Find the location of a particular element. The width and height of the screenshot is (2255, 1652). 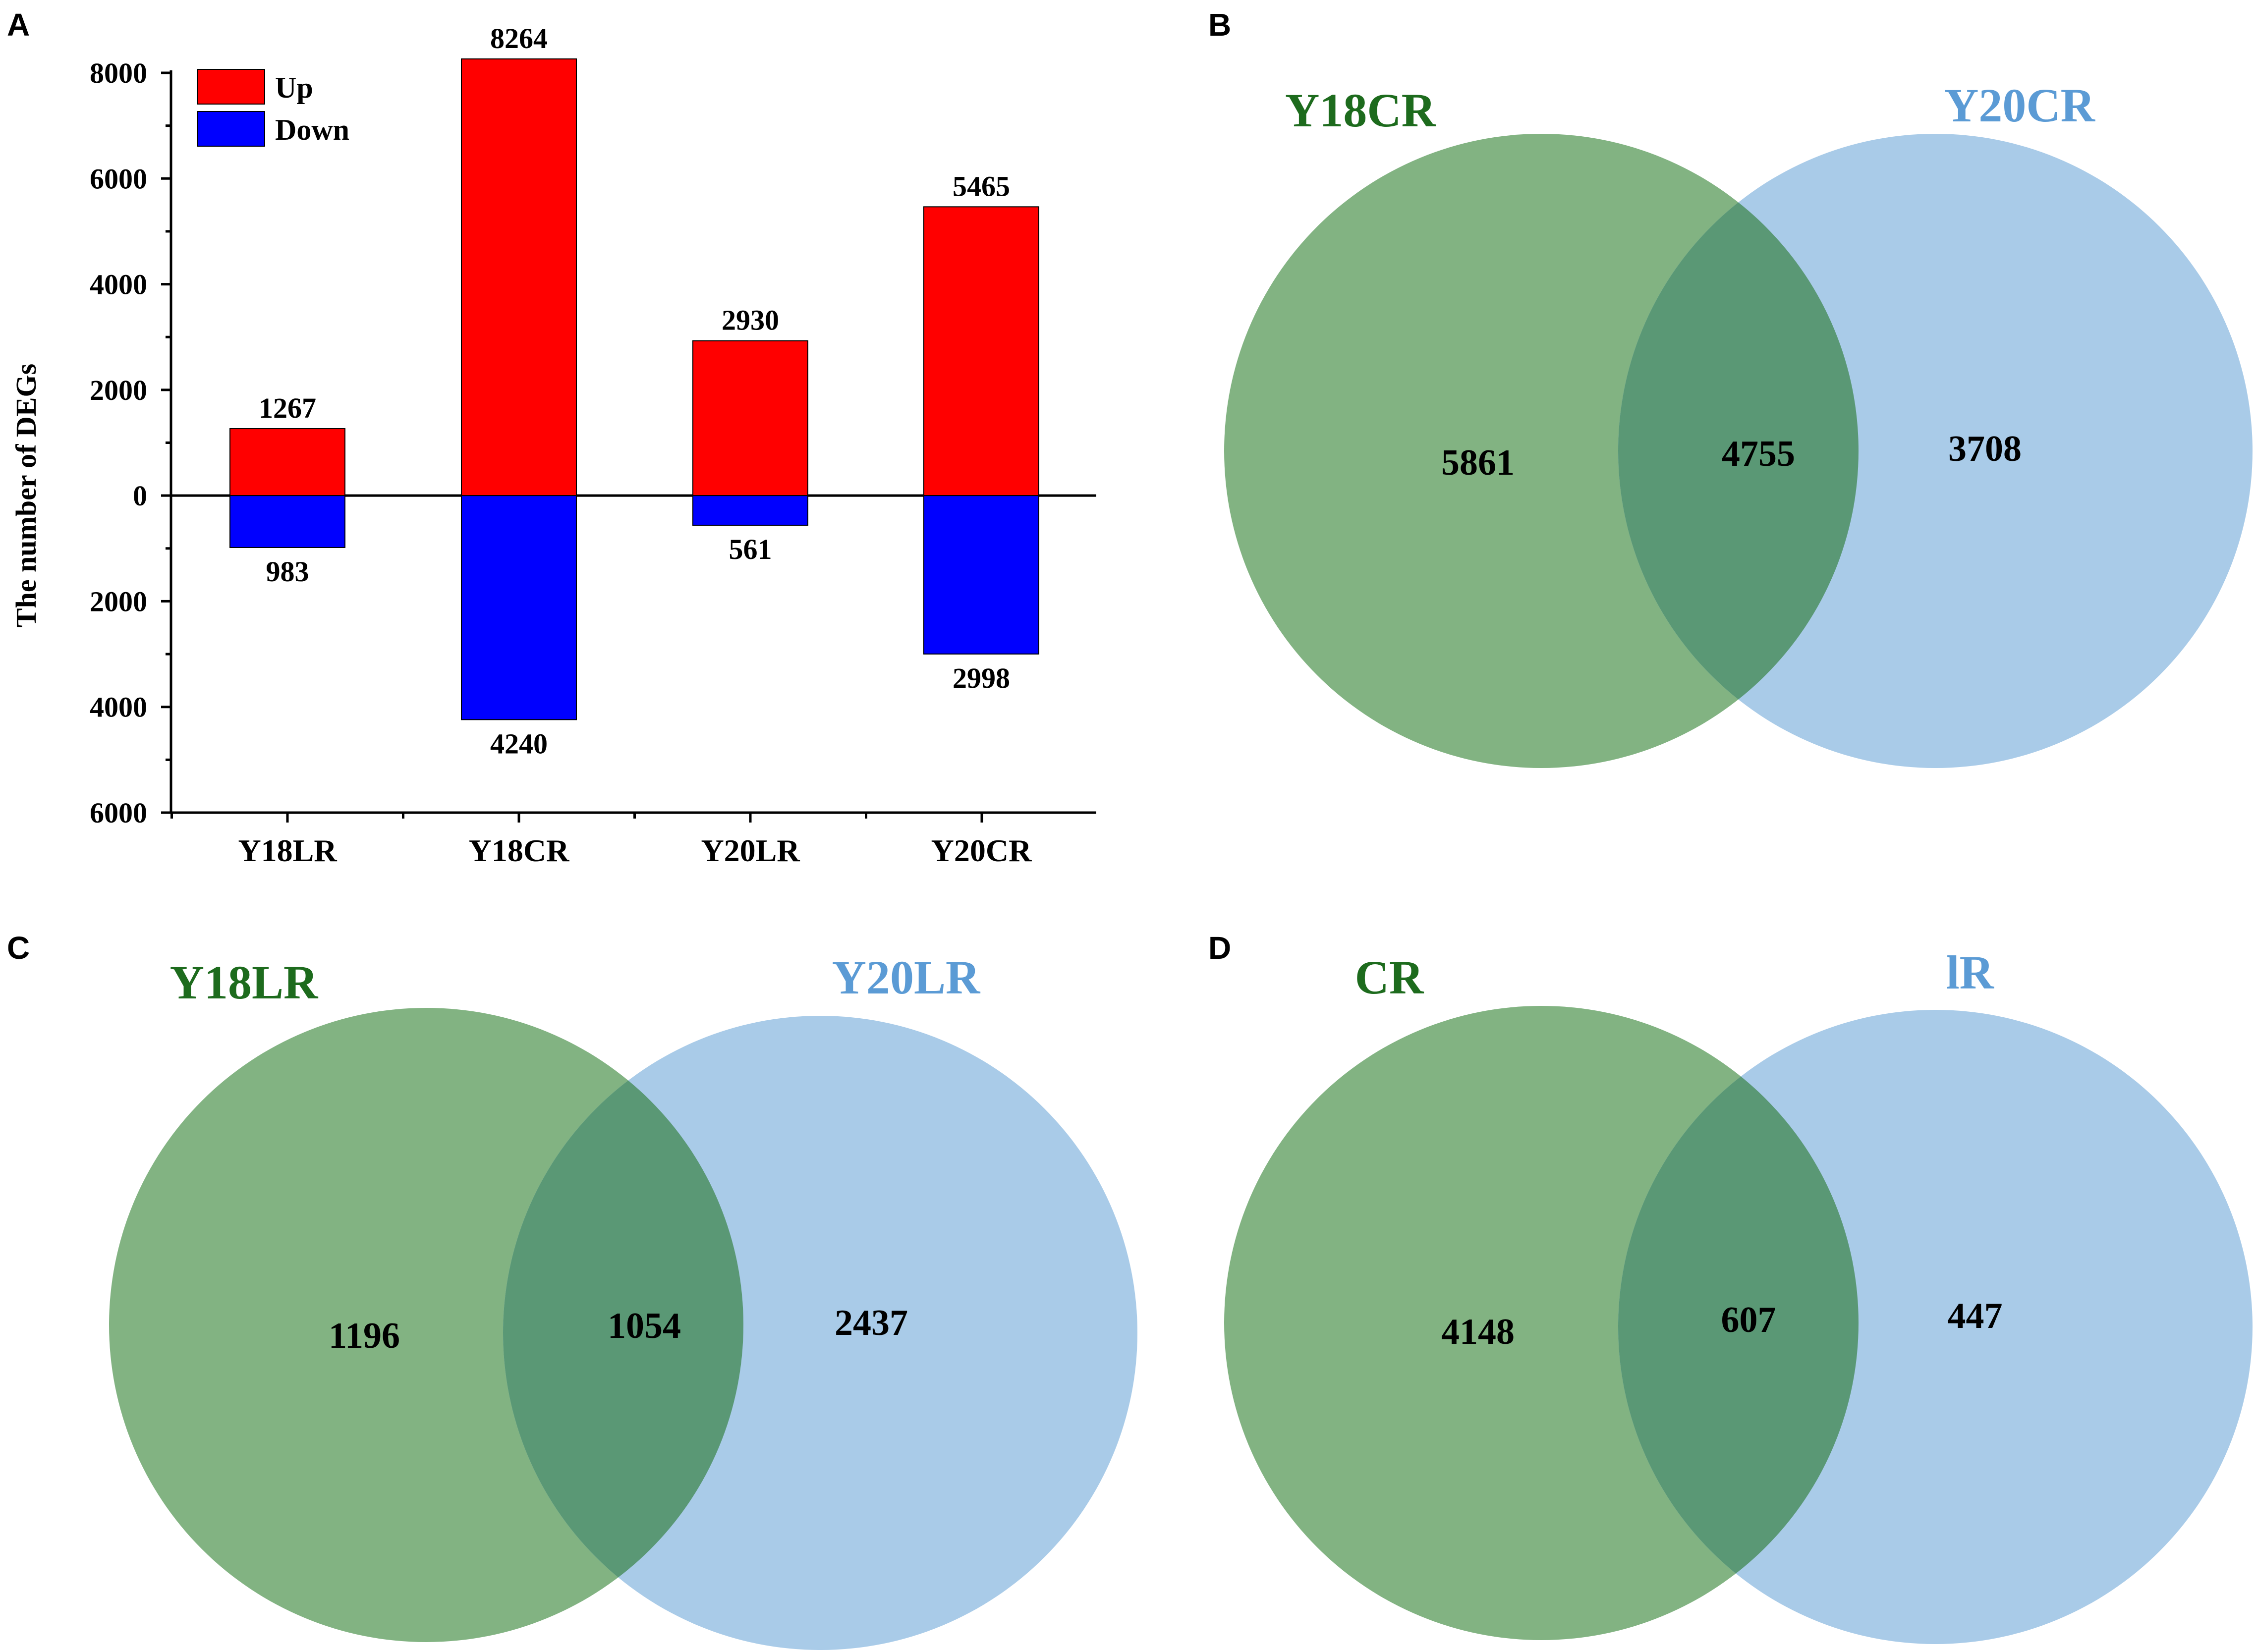

venn-set-label-left: Y18LR is located at coordinates (244, 982).